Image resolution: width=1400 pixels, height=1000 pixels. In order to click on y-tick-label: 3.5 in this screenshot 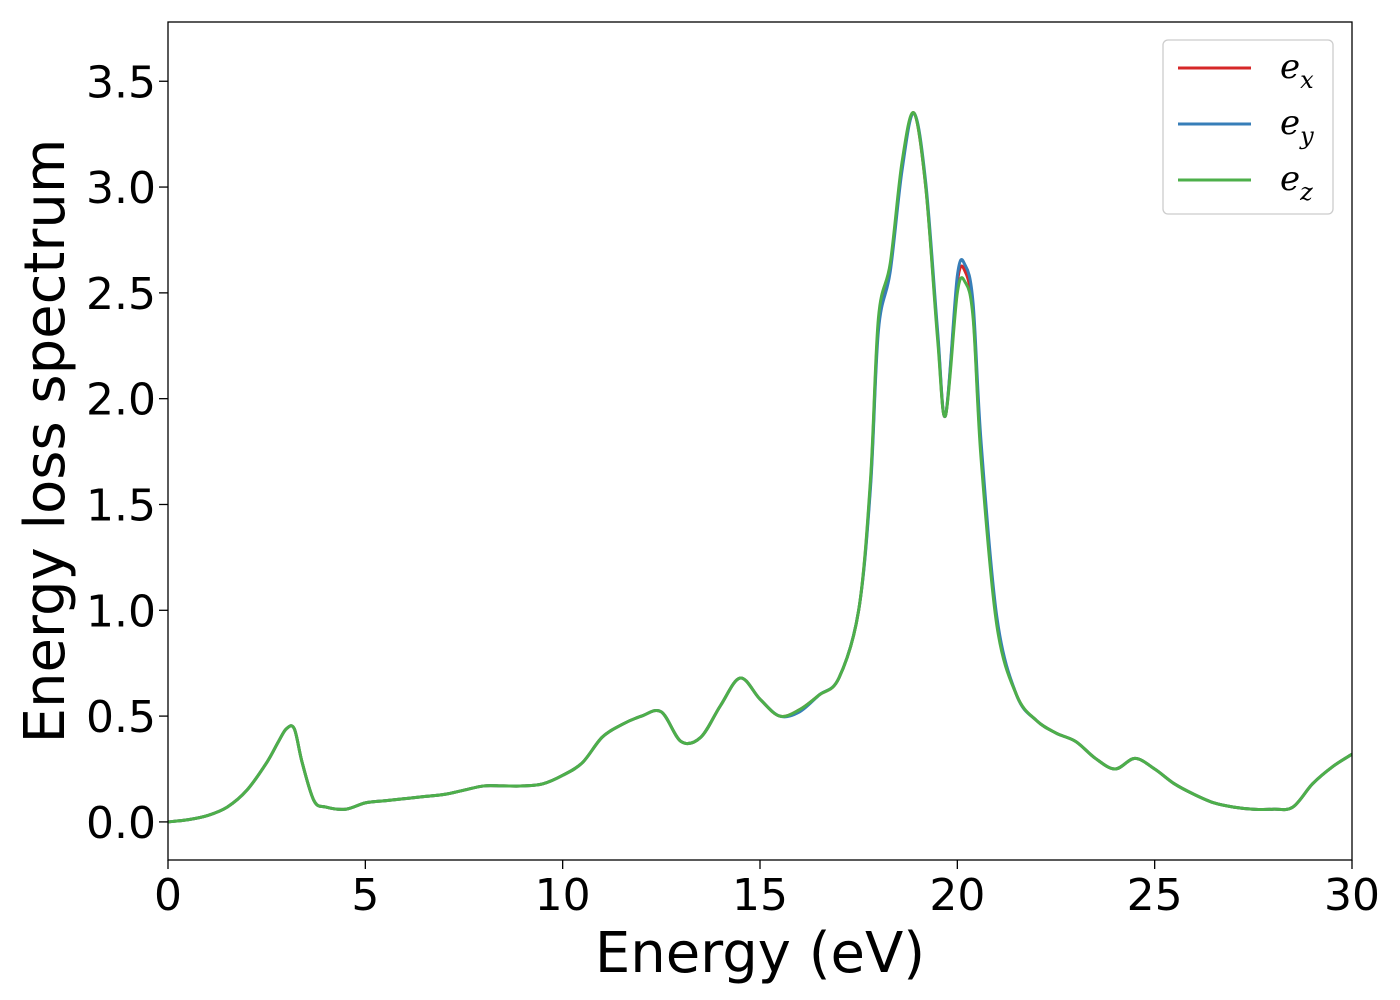, I will do `click(121, 82)`.